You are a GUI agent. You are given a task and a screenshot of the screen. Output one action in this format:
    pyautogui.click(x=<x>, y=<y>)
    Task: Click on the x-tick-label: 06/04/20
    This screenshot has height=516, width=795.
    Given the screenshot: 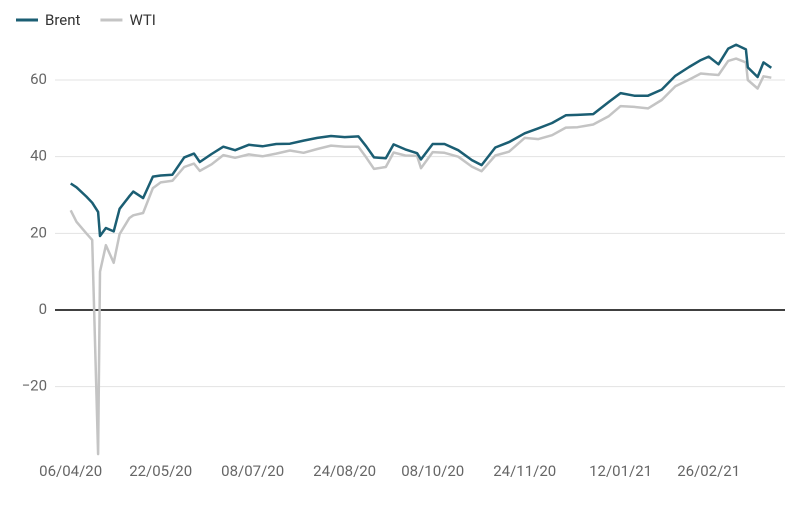 What is the action you would take?
    pyautogui.click(x=70, y=471)
    